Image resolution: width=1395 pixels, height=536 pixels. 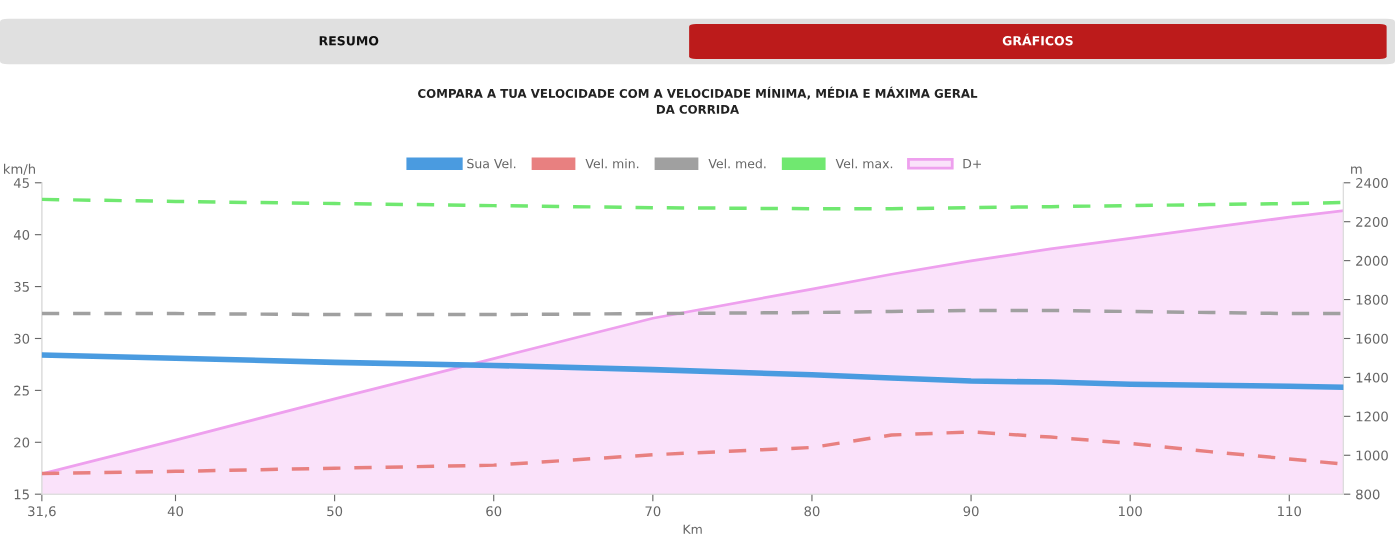 What do you see at coordinates (812, 511) in the screenshot?
I see `x-tick-label: 80` at bounding box center [812, 511].